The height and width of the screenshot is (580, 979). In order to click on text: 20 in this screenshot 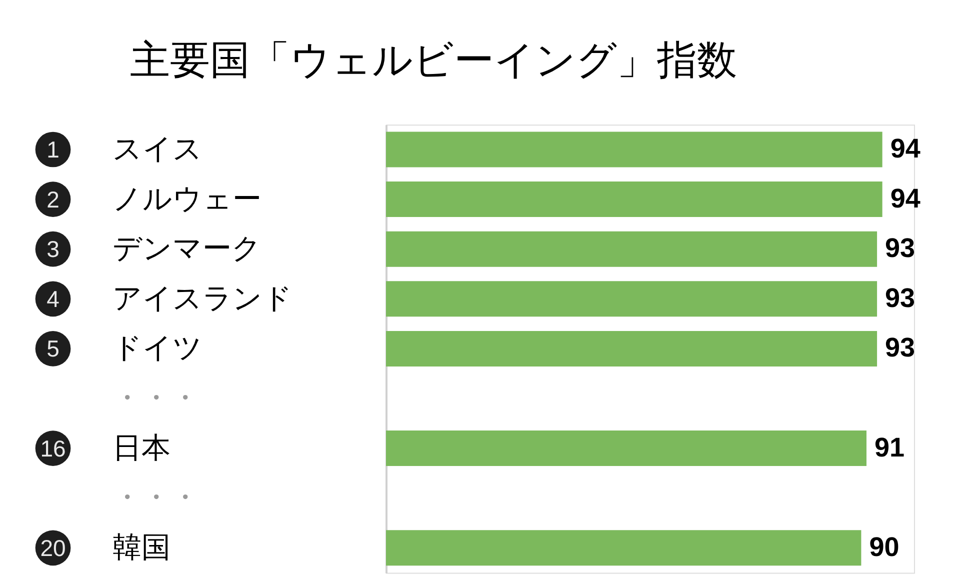, I will do `click(53, 547)`.